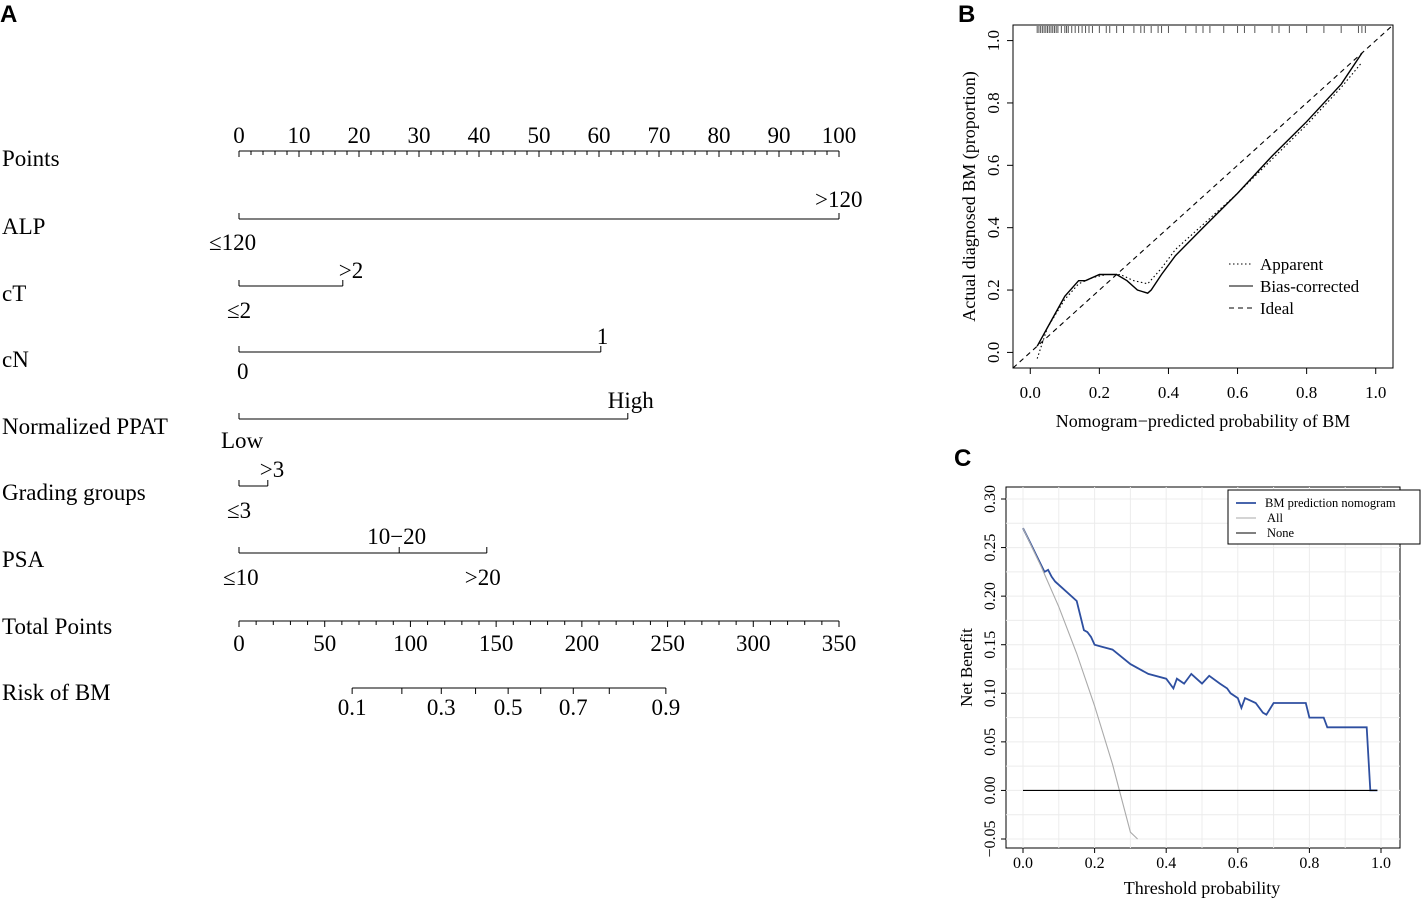  I want to click on dca-y-tick-label: 0.25, so click(990, 548).